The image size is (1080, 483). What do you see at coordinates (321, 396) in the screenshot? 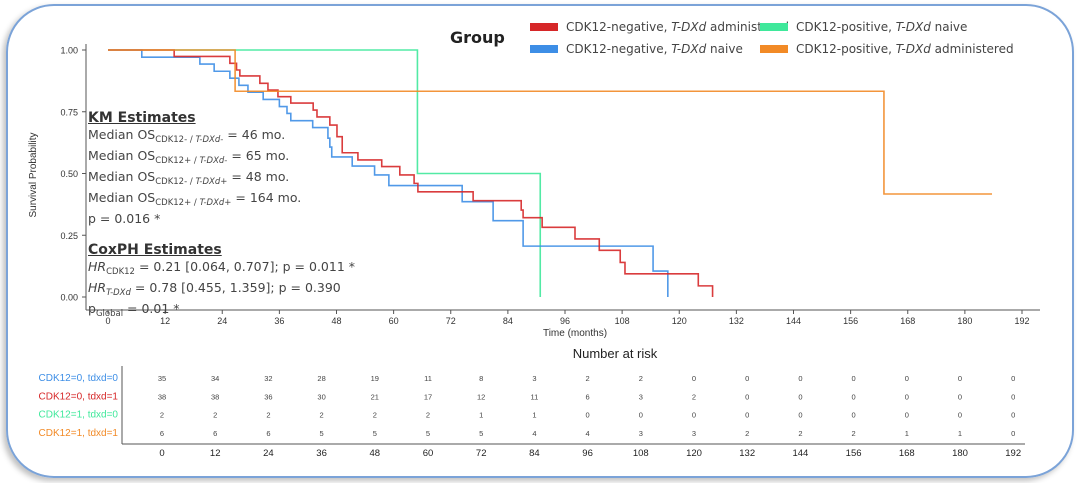
I see `risk-count: 30` at bounding box center [321, 396].